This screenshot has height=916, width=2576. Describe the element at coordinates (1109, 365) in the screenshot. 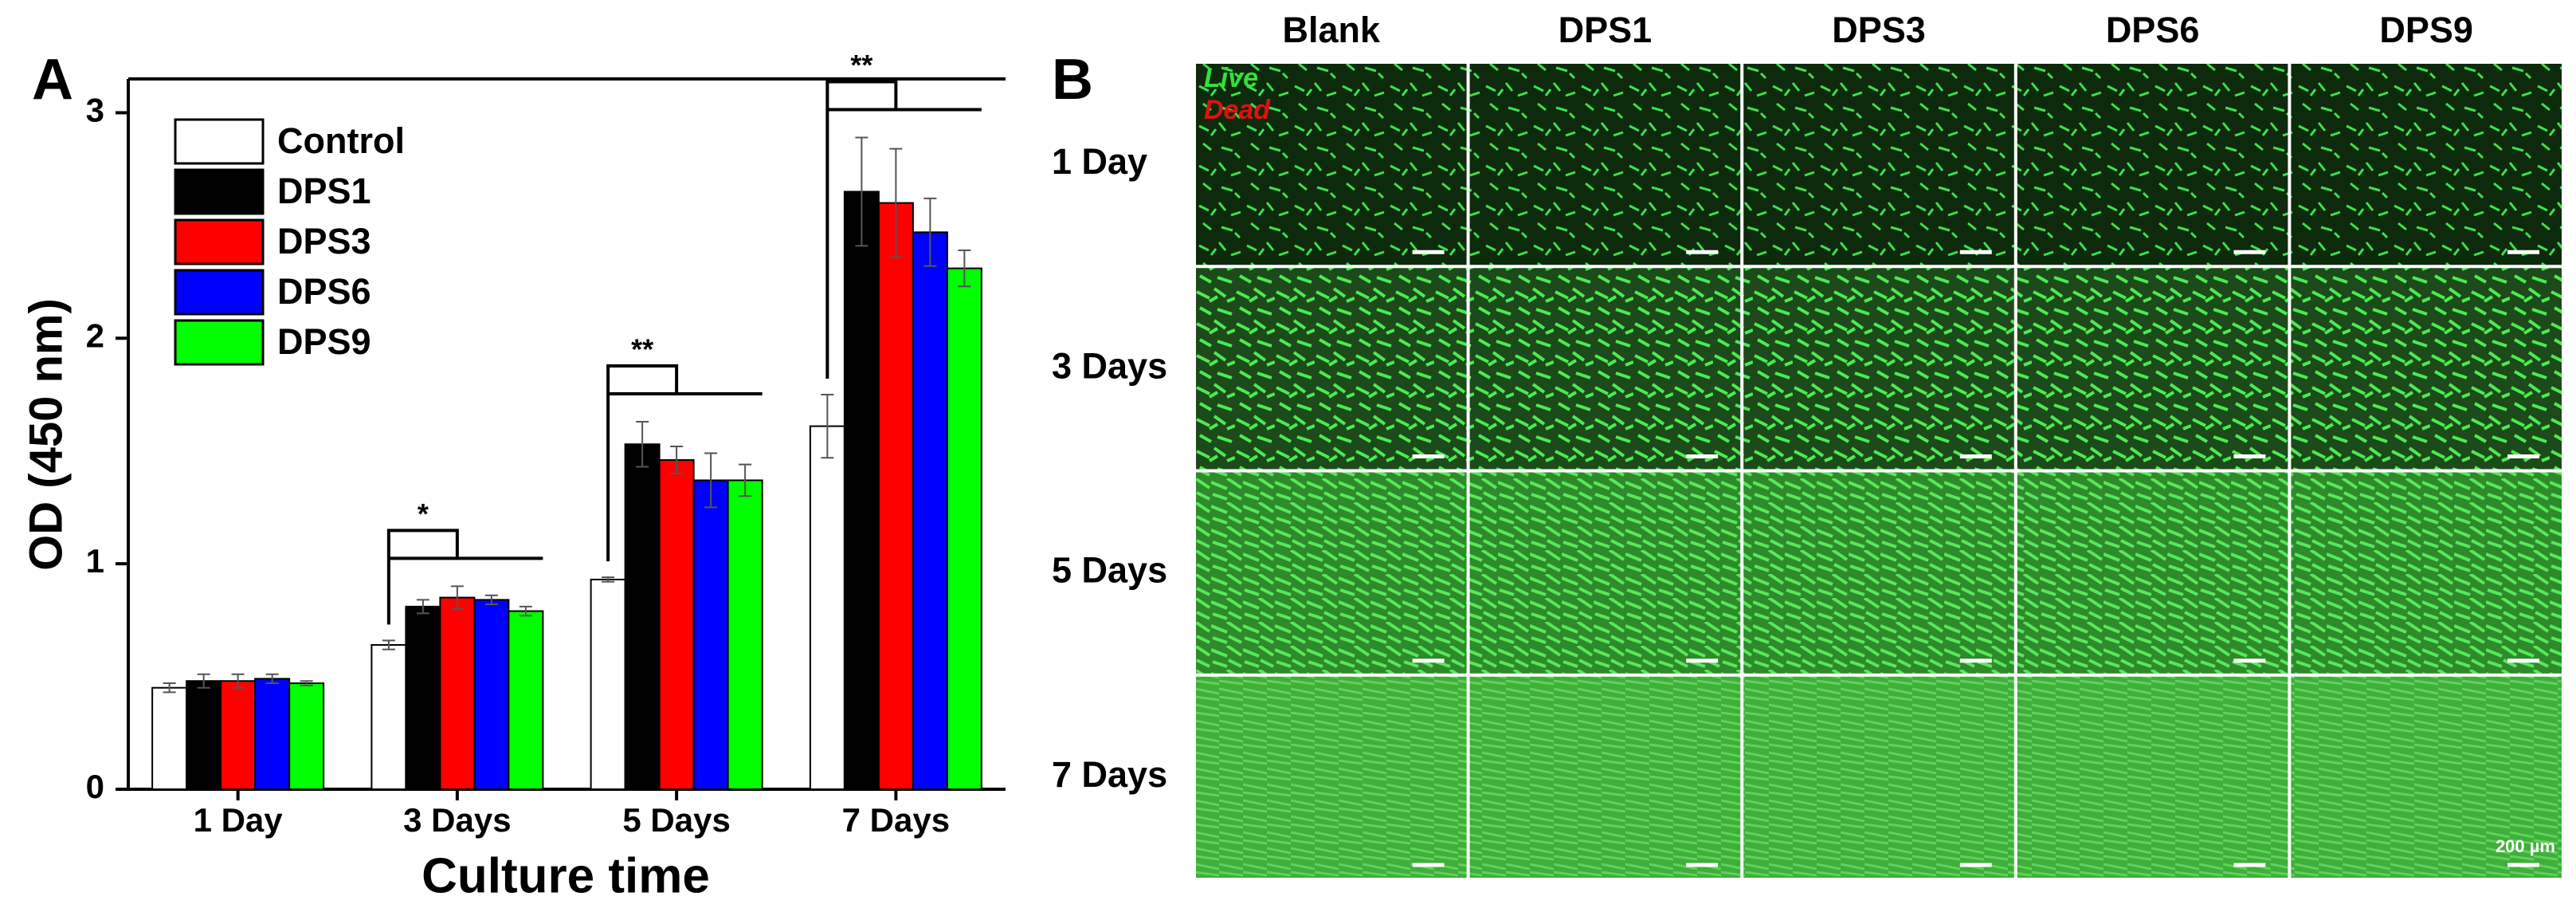

I see `row-label: 3 Days` at that location.